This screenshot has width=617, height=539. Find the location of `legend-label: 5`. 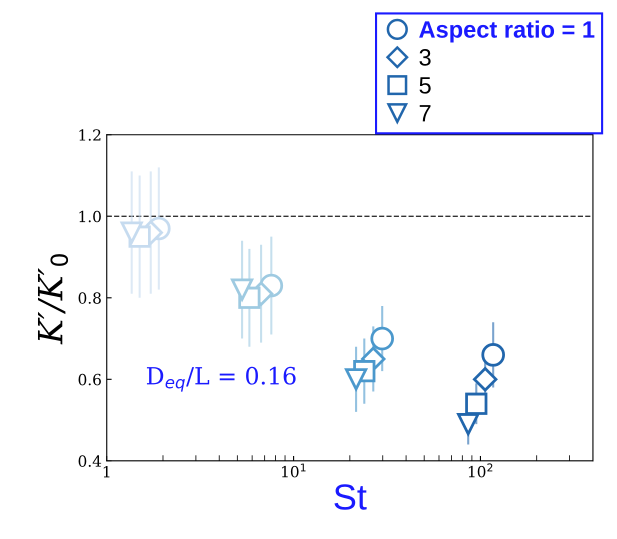

legend-label: 5 is located at coordinates (425, 85).